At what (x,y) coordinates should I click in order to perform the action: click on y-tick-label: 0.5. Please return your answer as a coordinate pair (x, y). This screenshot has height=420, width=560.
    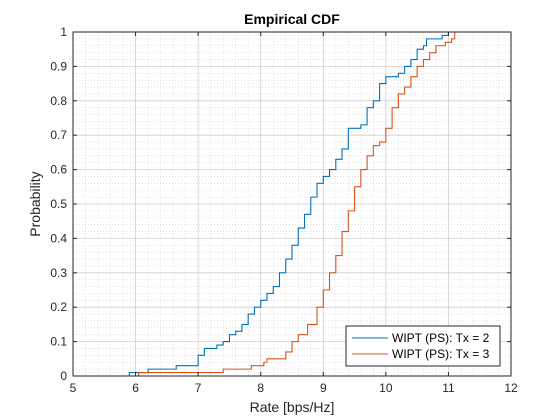
    Looking at the image, I should click on (58, 204).